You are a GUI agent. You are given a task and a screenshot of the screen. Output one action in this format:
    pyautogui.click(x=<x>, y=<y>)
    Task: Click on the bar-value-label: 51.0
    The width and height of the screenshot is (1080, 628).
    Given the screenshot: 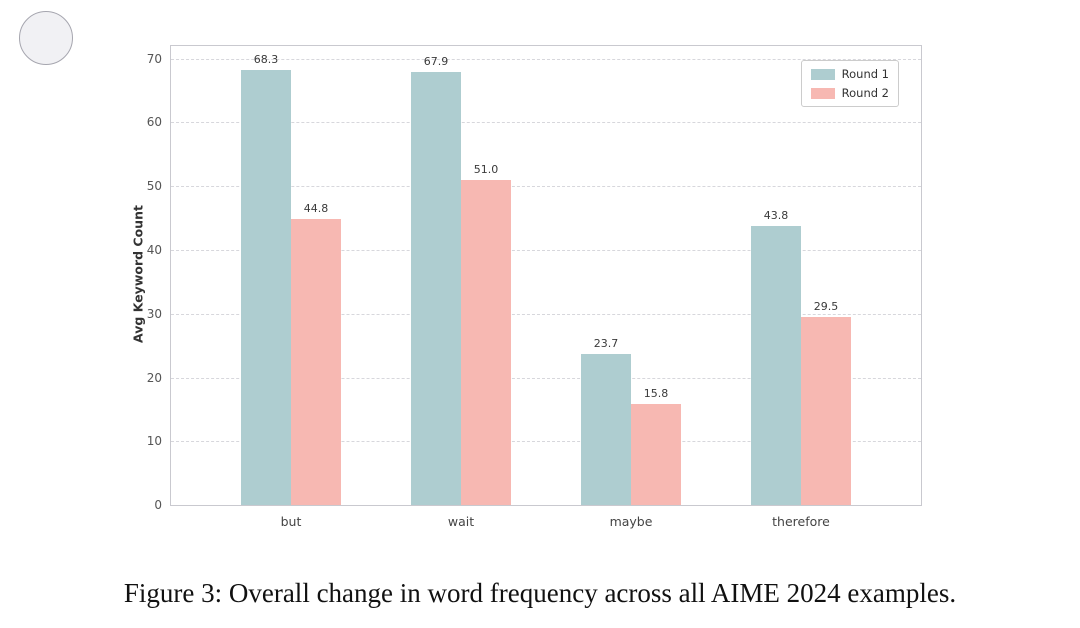 What is the action you would take?
    pyautogui.click(x=486, y=169)
    